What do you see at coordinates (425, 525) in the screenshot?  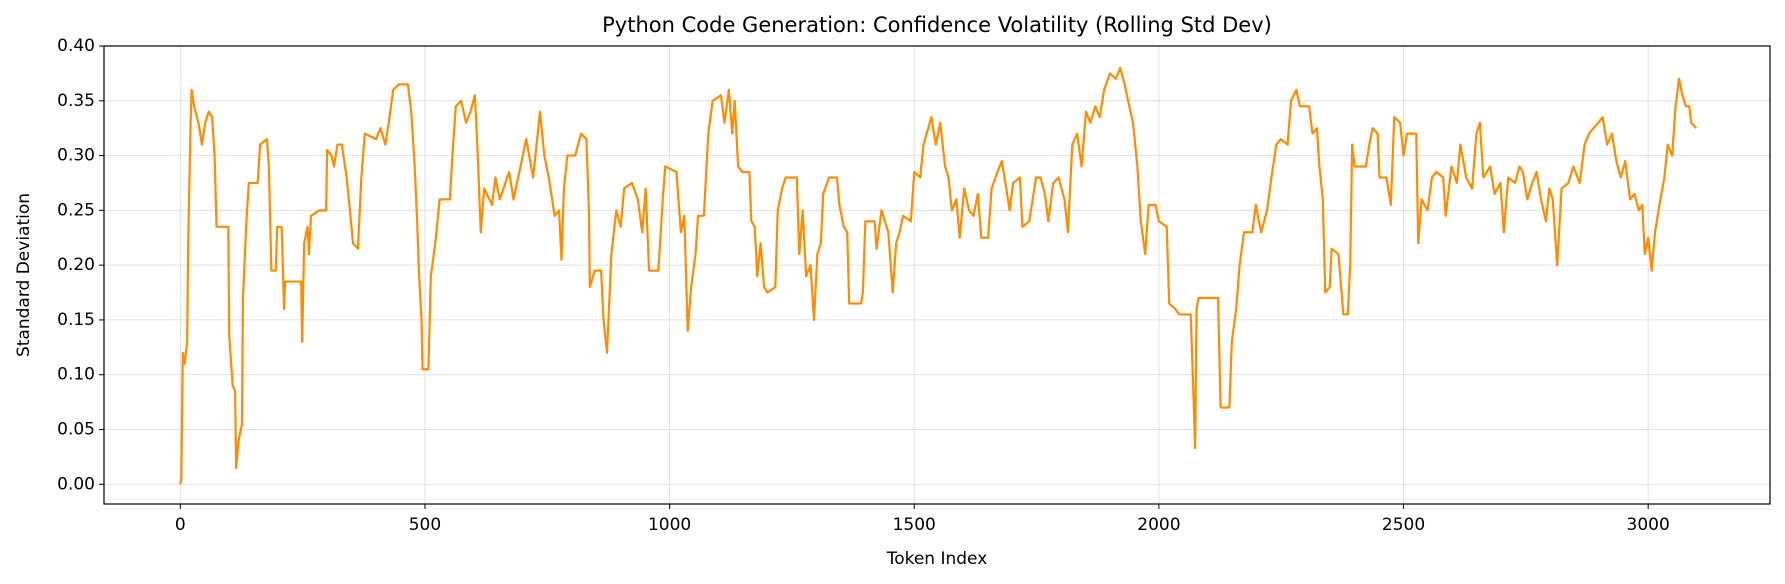 I see `x-tick-label: 500` at bounding box center [425, 525].